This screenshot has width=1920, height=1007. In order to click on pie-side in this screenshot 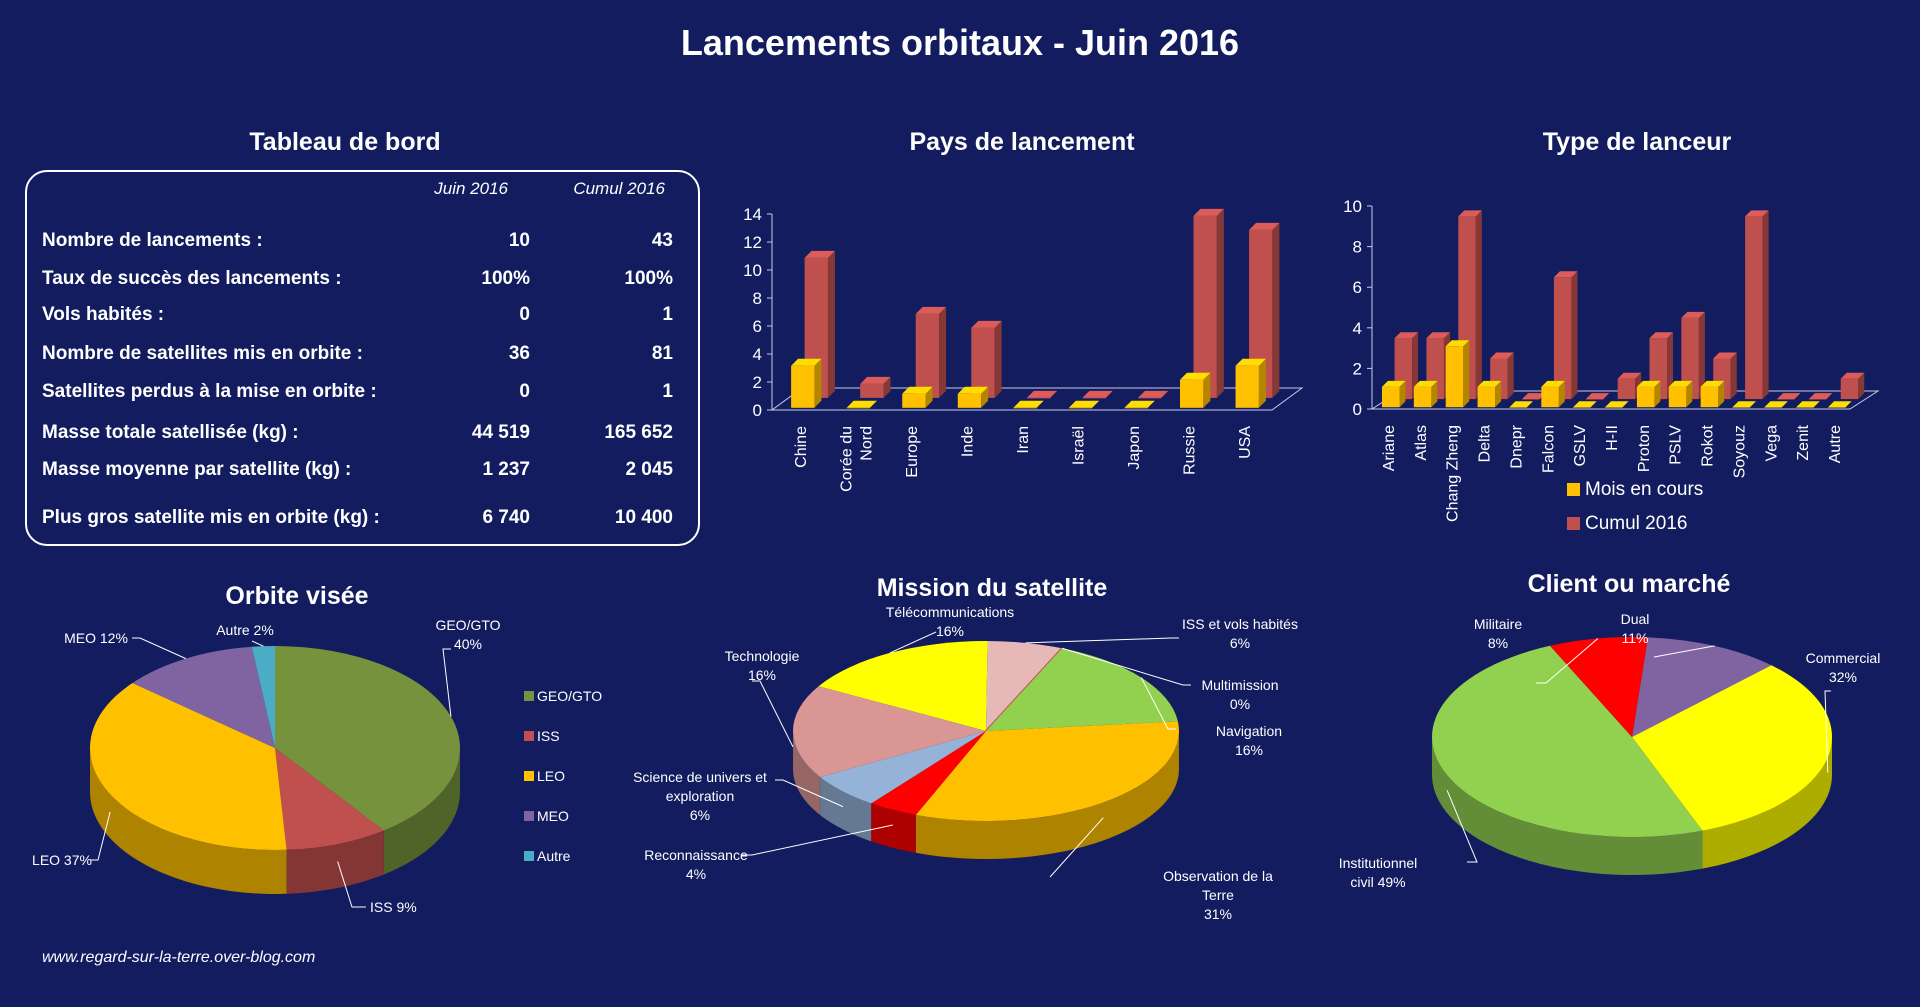, I will do `click(893, 828)`.